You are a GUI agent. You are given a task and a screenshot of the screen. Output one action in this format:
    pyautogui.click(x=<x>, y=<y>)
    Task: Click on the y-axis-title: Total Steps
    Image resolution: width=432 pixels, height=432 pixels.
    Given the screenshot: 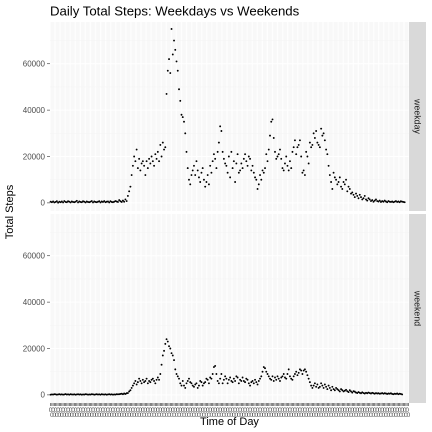 What is the action you would take?
    pyautogui.click(x=10, y=211)
    